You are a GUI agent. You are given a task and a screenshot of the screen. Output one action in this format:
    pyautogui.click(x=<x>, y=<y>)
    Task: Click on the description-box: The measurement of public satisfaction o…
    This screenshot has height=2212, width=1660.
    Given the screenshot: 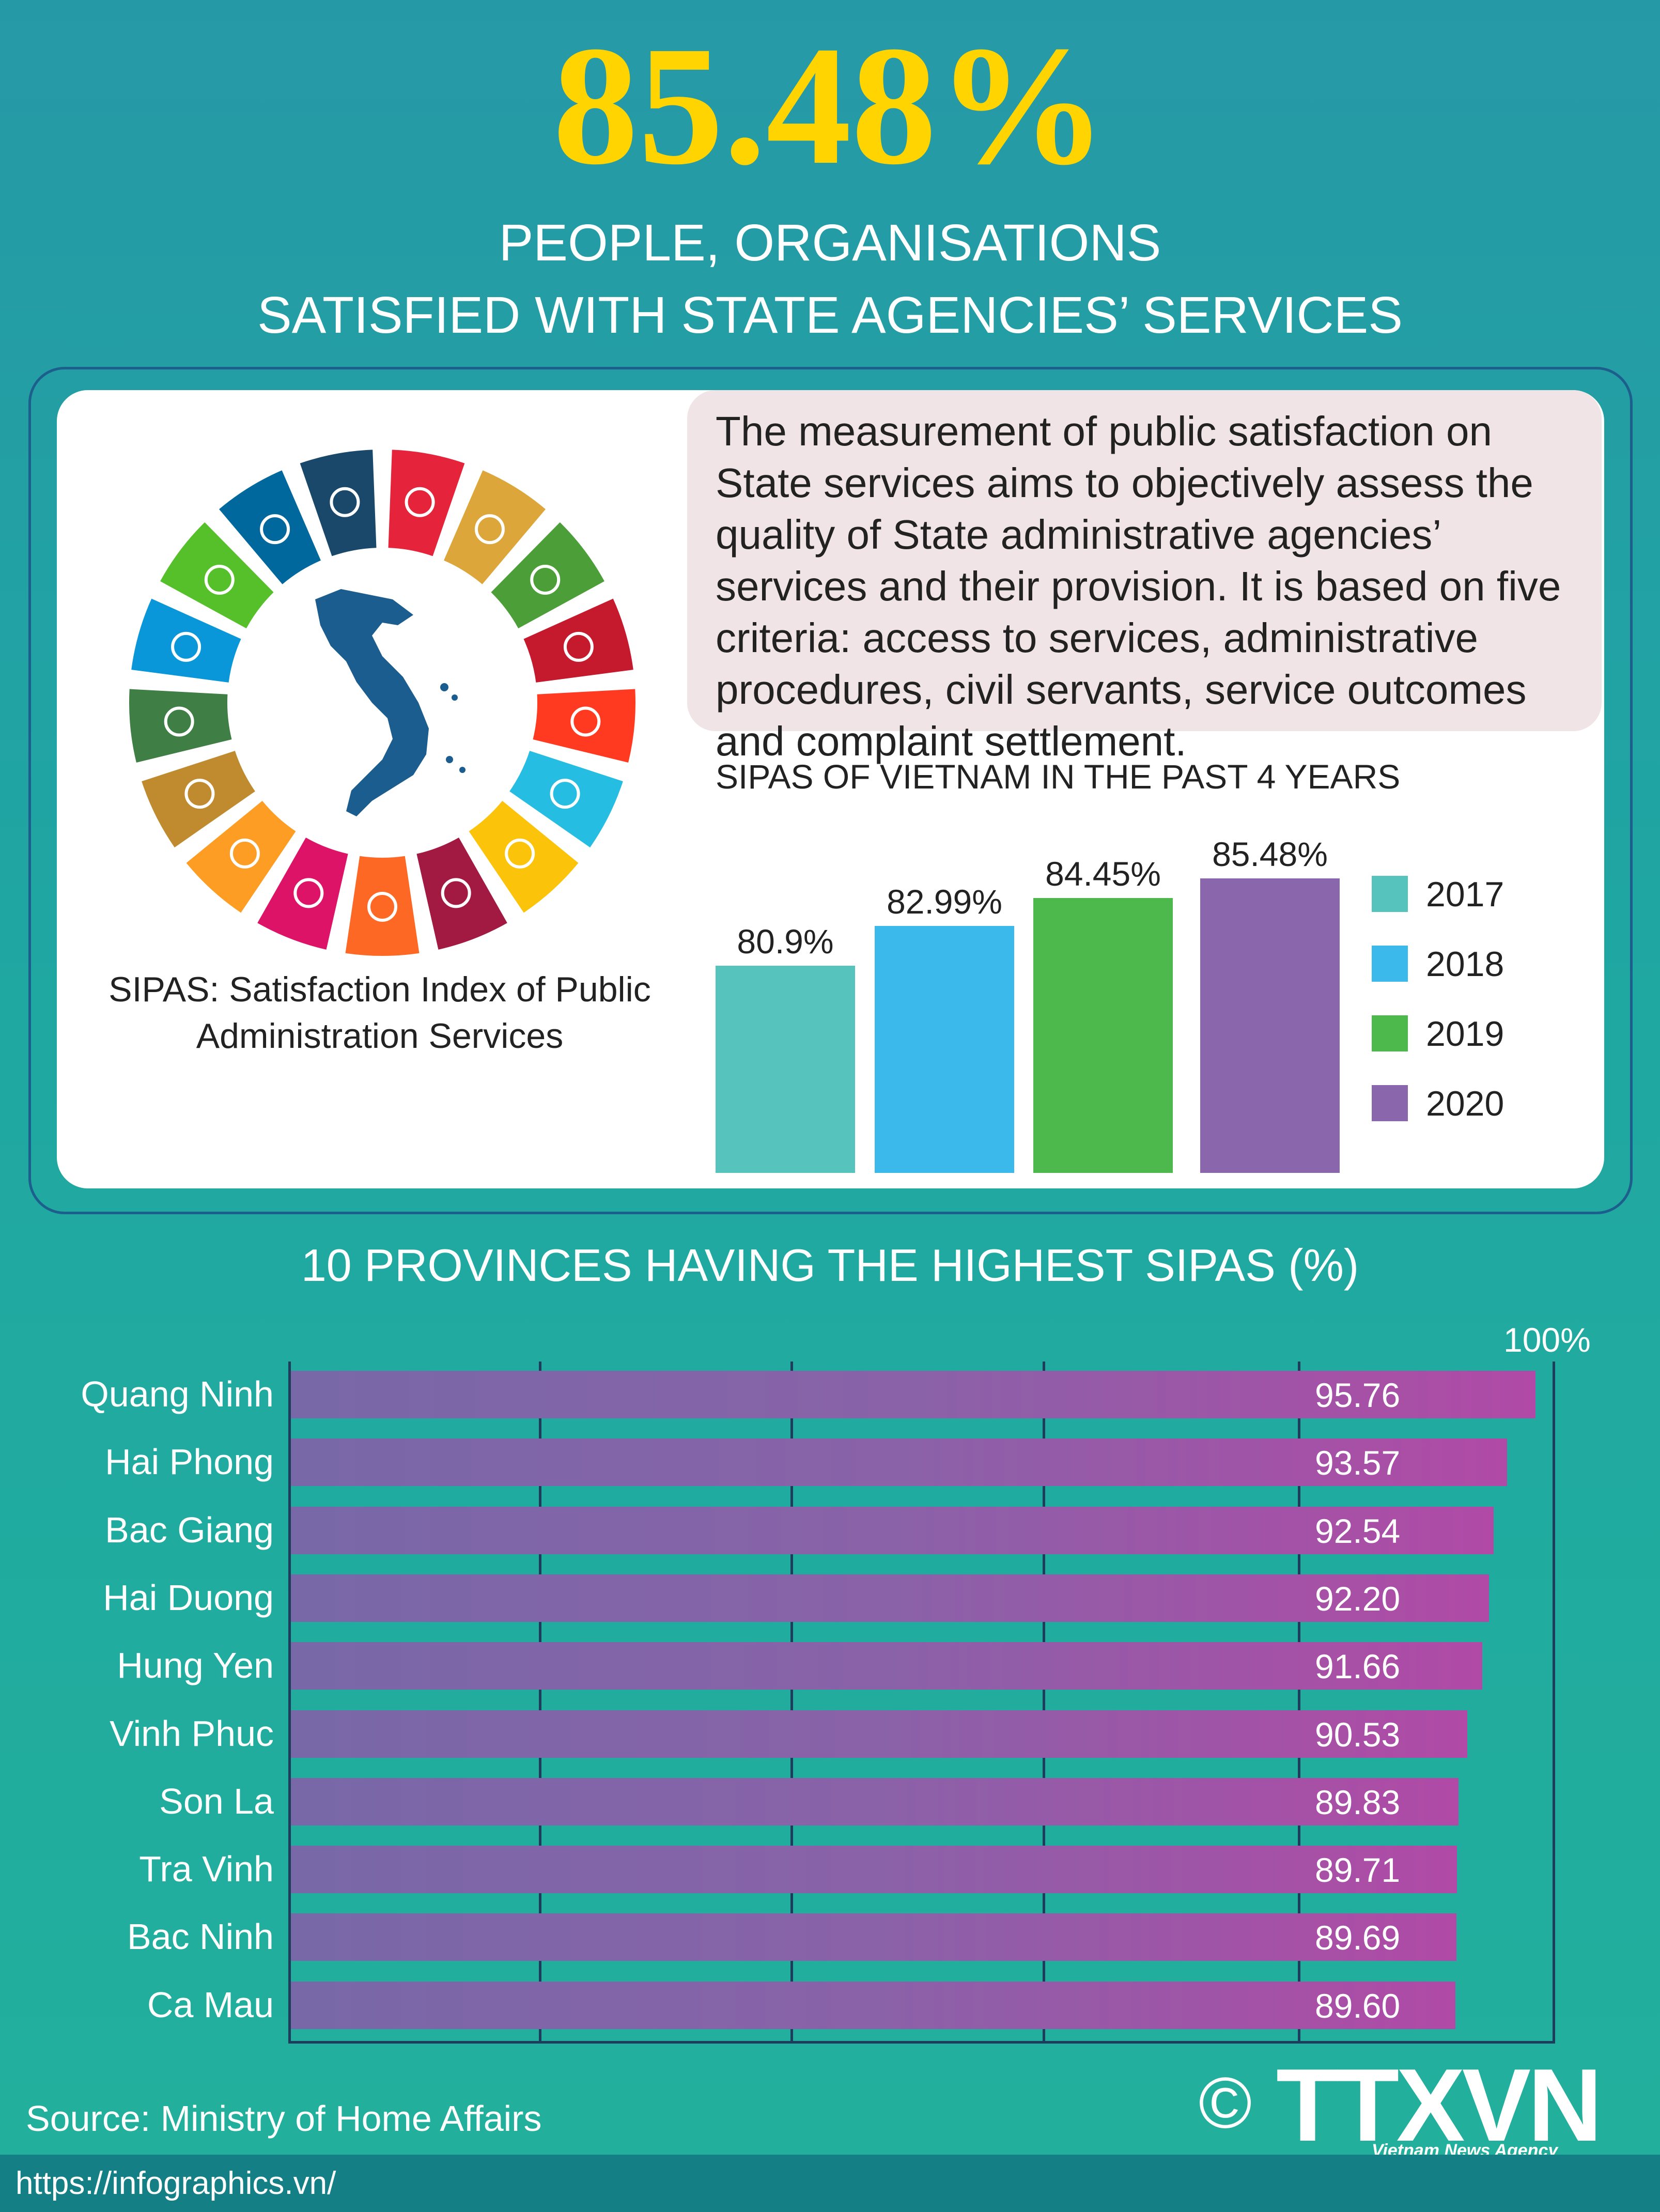 What is the action you would take?
    pyautogui.click(x=1144, y=577)
    